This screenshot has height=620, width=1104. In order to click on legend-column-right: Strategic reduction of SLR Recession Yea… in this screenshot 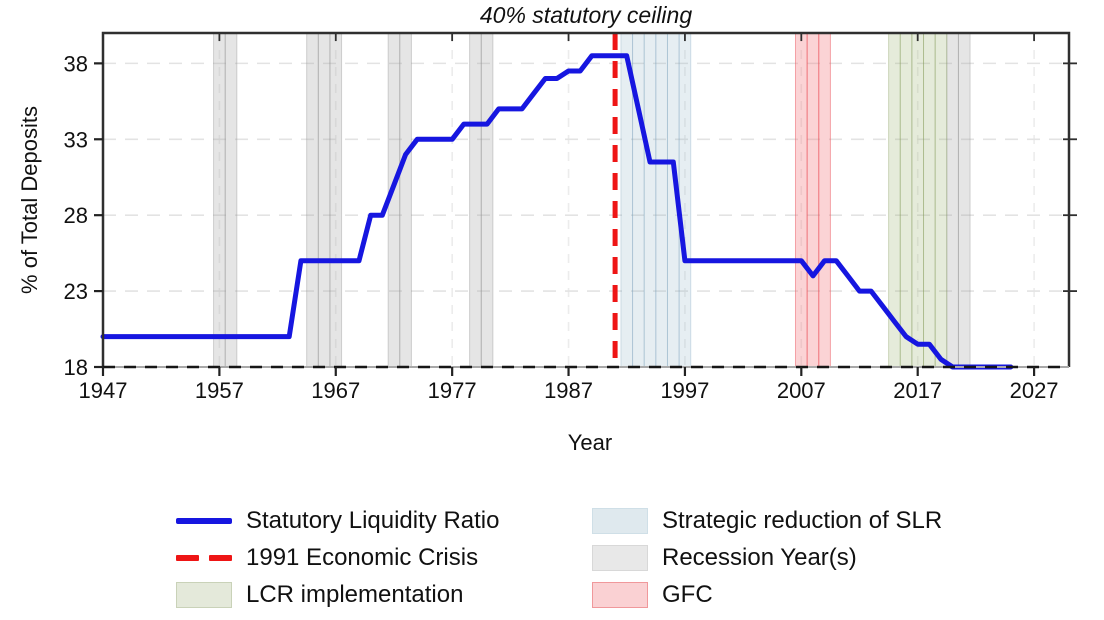, I will do `click(767, 557)`.